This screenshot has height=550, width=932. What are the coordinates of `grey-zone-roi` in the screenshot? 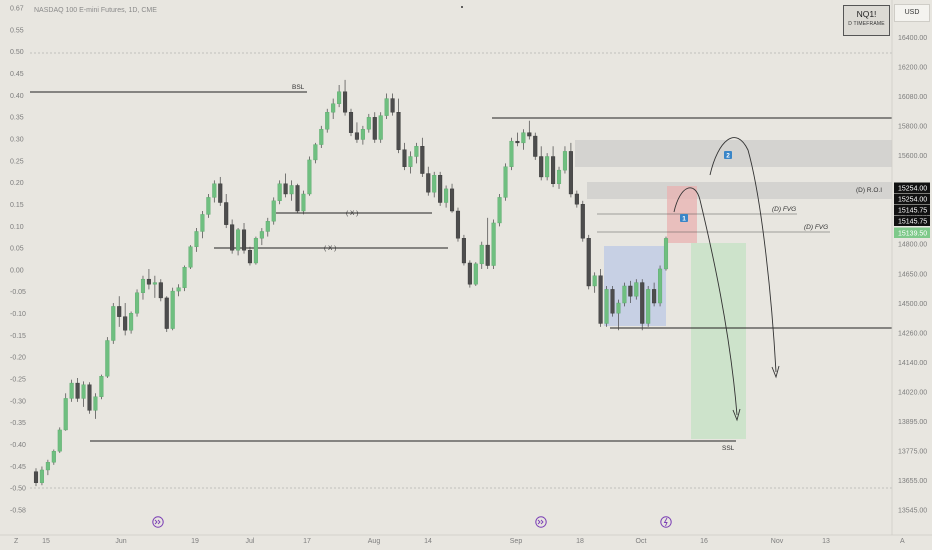 It's located at (739, 190).